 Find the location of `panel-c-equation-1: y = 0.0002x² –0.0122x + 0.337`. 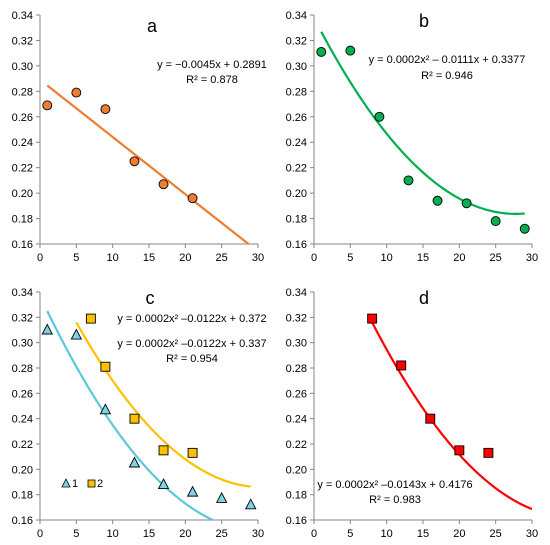

panel-c-equation-1: y = 0.0002x² –0.0122x + 0.337 is located at coordinates (191, 344).